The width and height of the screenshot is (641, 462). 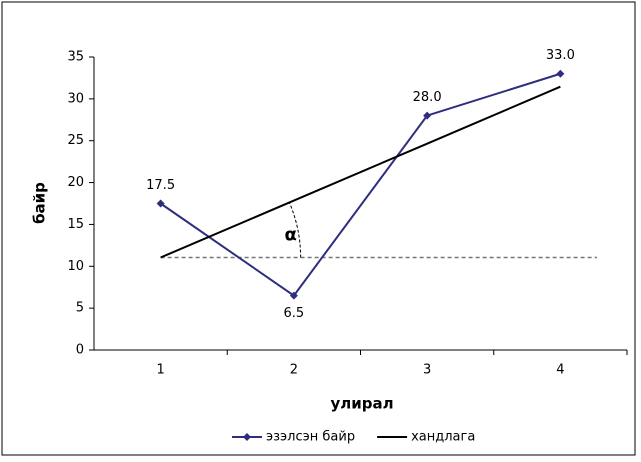 What do you see at coordinates (80, 308) in the screenshot?
I see `y-tick-label: 5` at bounding box center [80, 308].